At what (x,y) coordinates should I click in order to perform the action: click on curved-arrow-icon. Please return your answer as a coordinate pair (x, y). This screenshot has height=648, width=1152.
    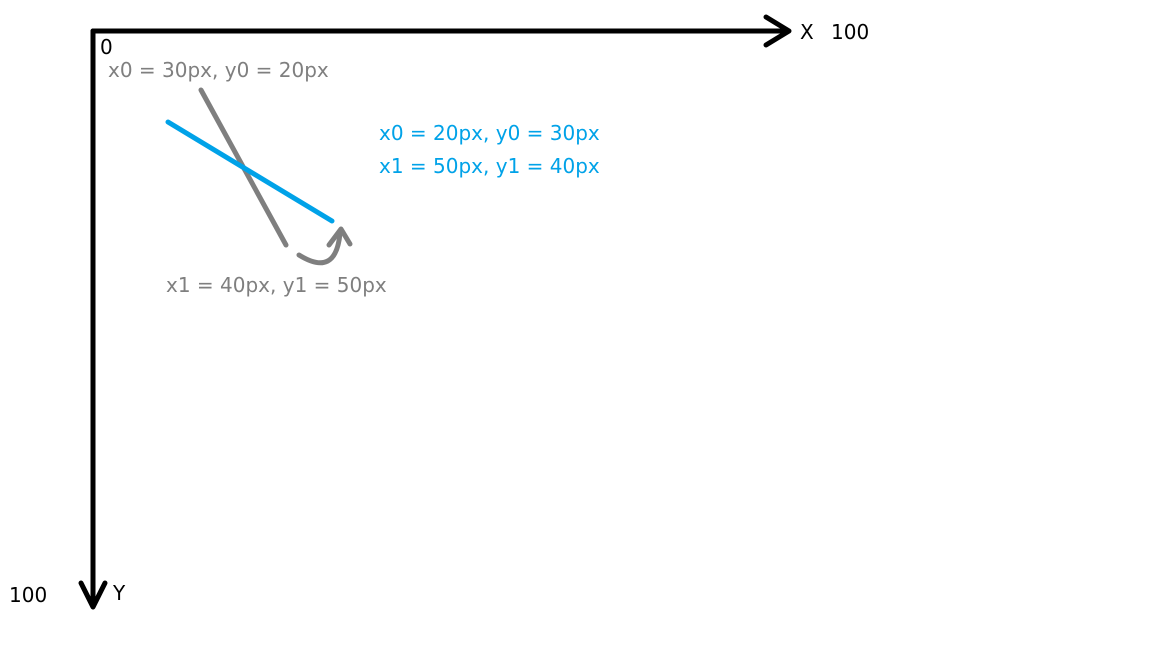
    Looking at the image, I should click on (324, 246).